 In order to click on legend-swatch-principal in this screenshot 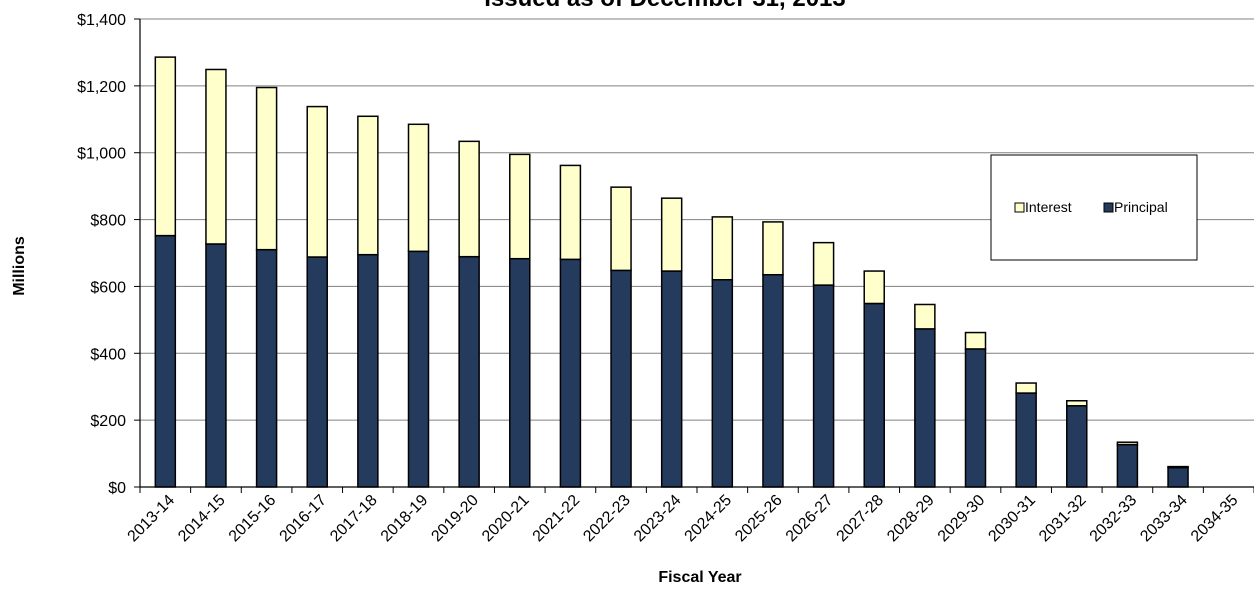, I will do `click(1108, 207)`.